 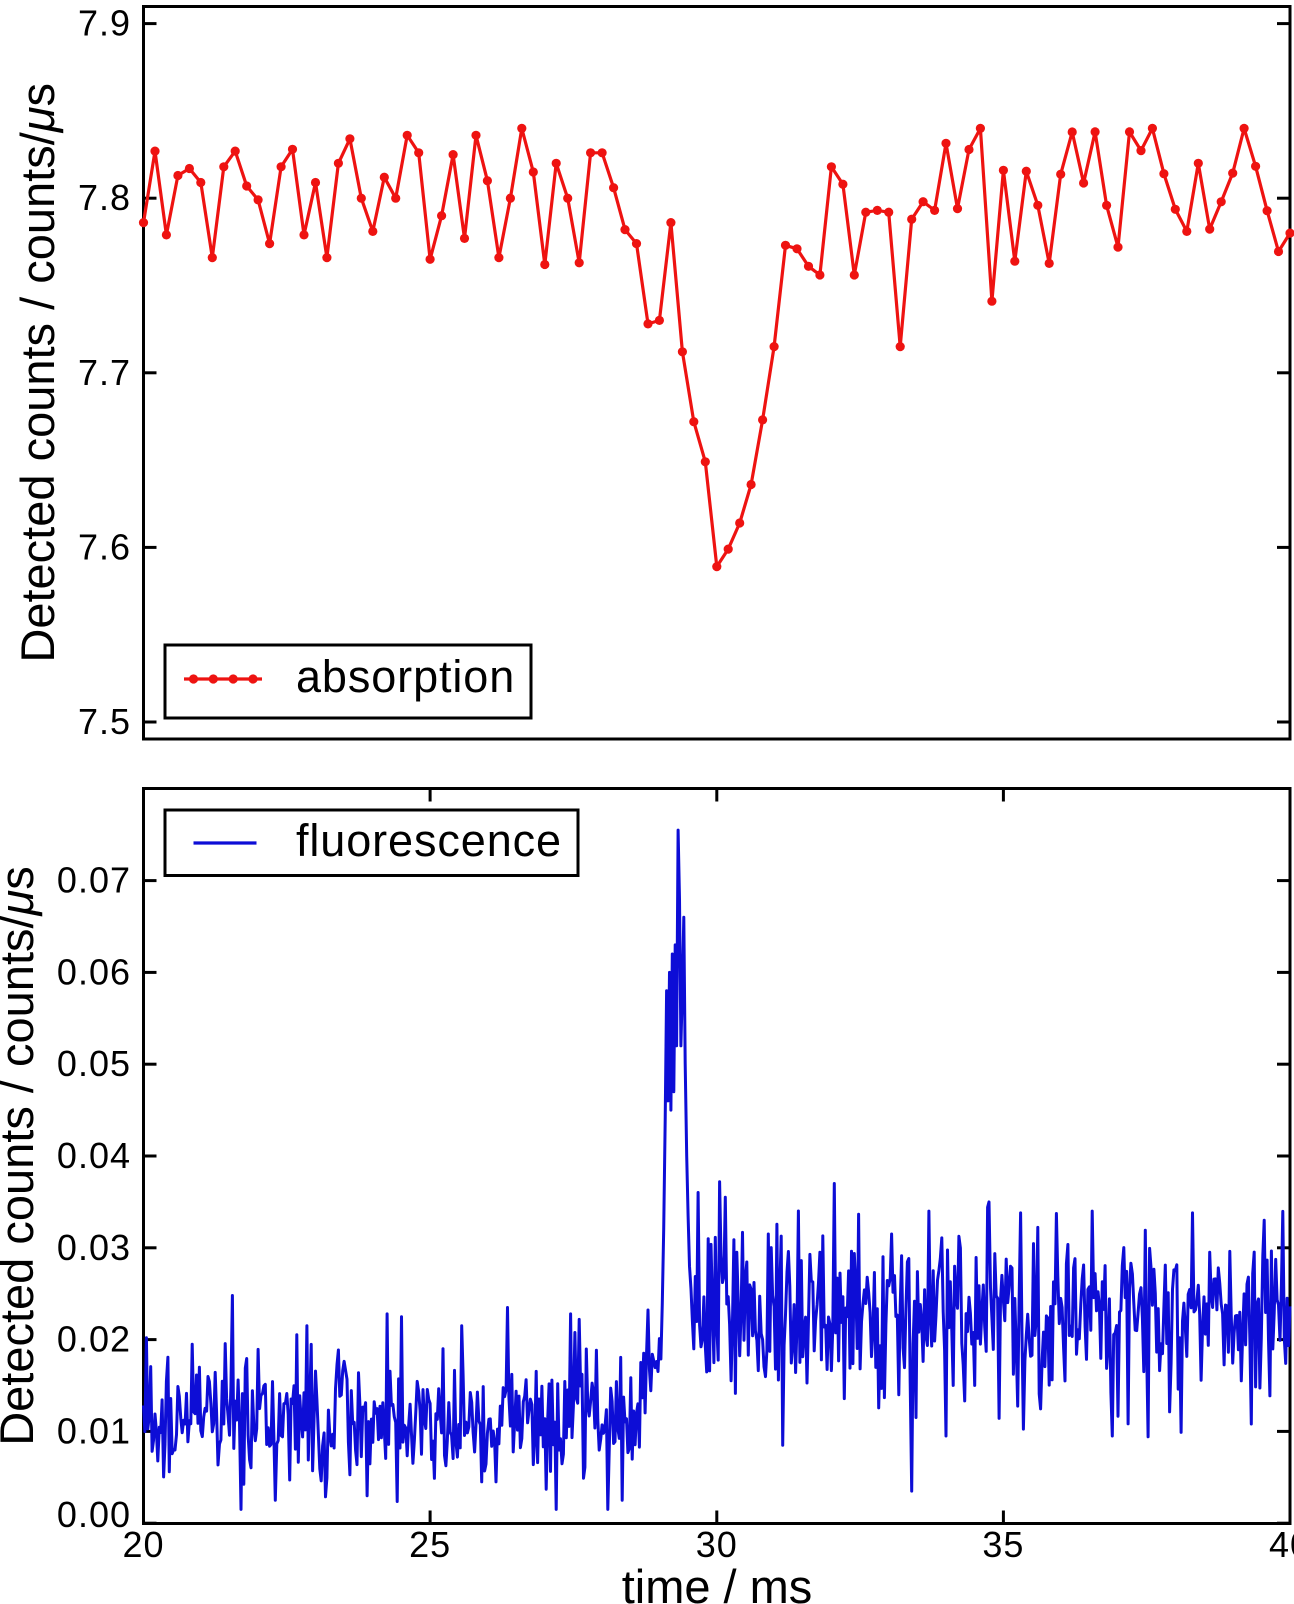 I want to click on svg-text: 0.04, so click(x=94, y=1155).